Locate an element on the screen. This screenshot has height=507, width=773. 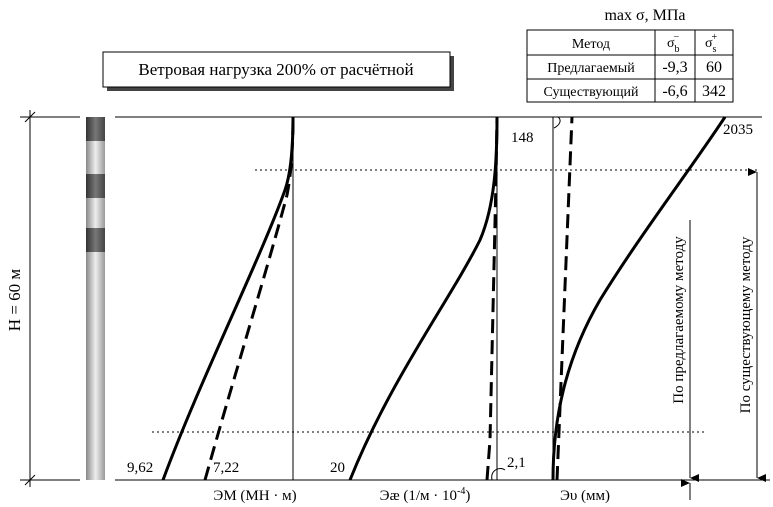
annotation: 20 is located at coordinates (337, 468).